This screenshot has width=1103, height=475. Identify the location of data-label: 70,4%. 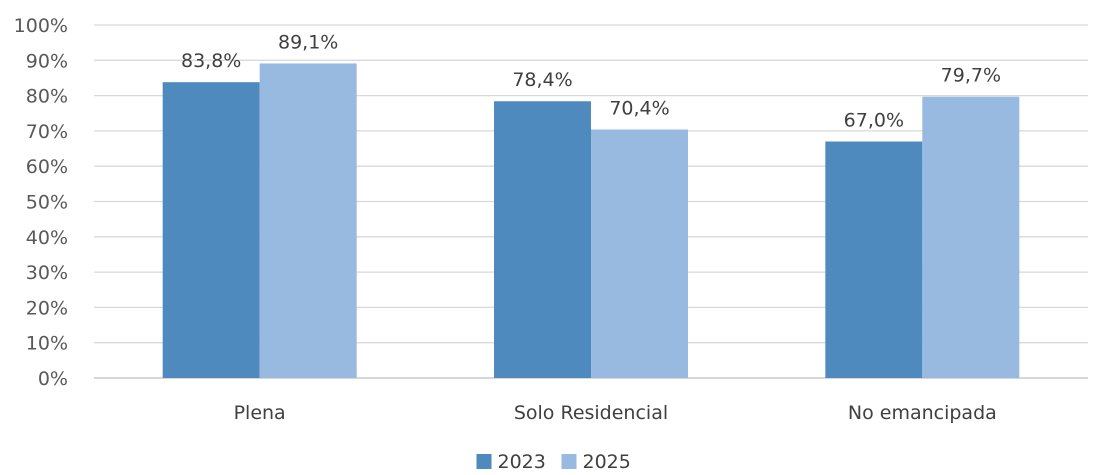
(639, 108).